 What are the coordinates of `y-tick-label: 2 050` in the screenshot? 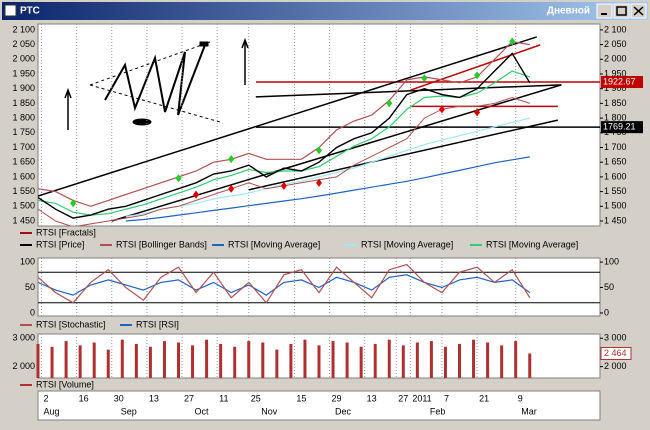 It's located at (23, 44).